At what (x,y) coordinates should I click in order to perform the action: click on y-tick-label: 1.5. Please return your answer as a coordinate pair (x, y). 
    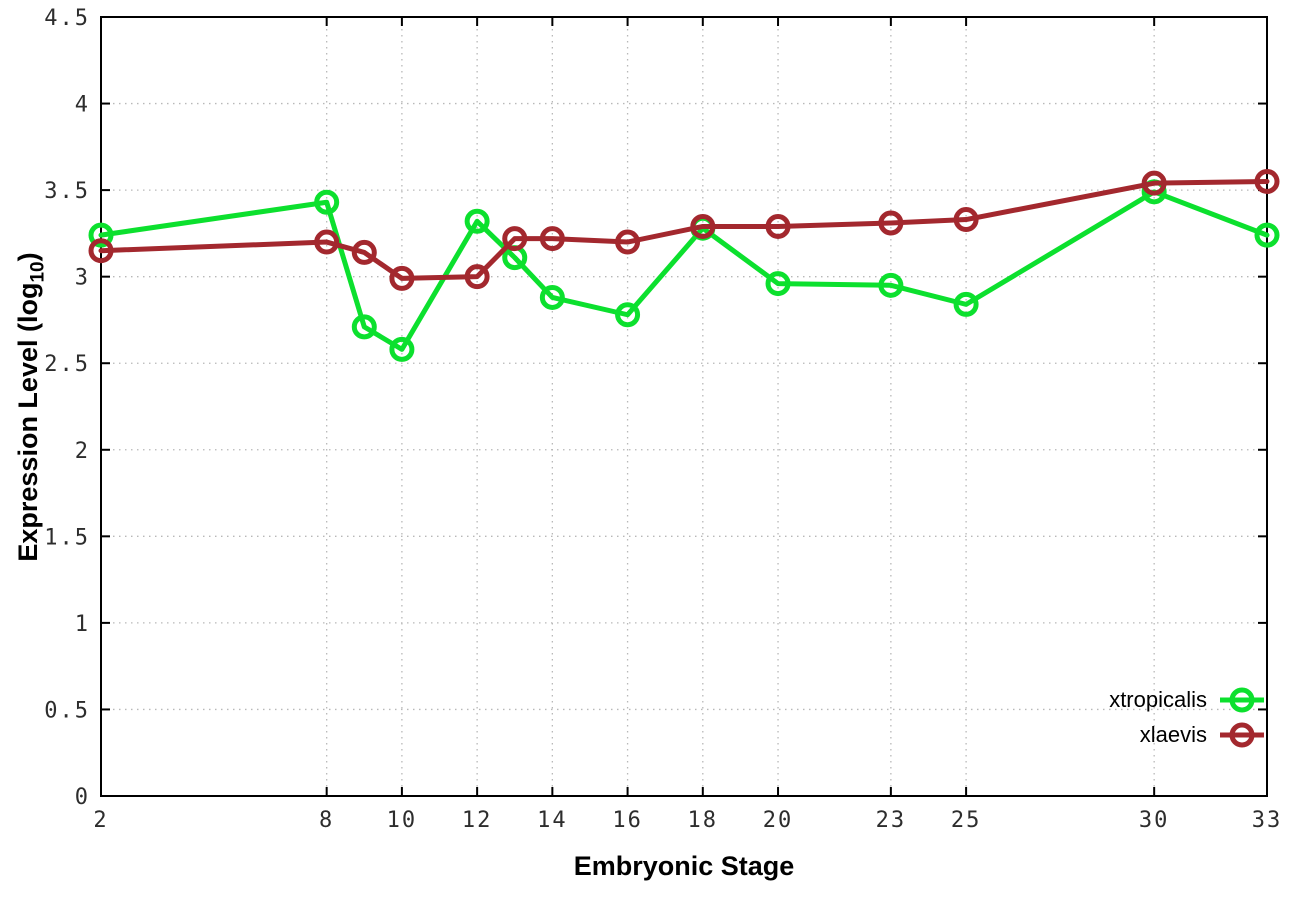
    Looking at the image, I should click on (67, 537).